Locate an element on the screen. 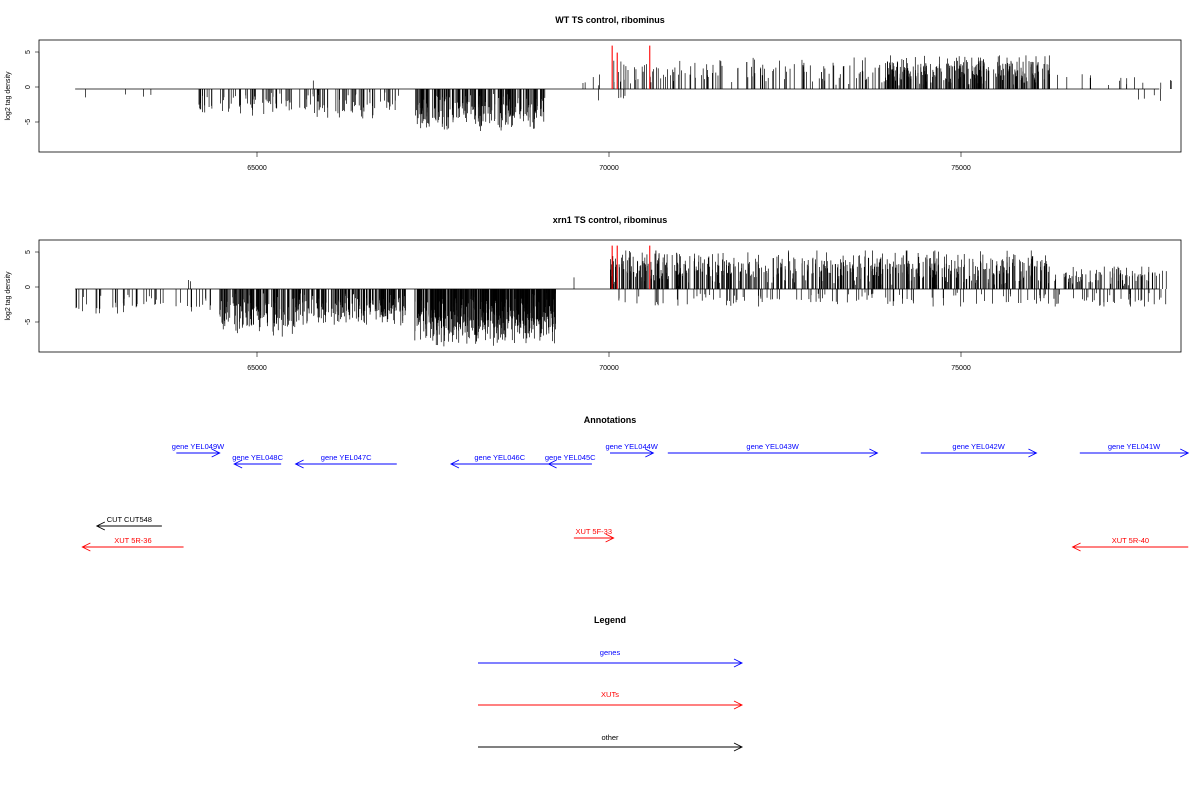  legend-label: genes is located at coordinates (610, 652).